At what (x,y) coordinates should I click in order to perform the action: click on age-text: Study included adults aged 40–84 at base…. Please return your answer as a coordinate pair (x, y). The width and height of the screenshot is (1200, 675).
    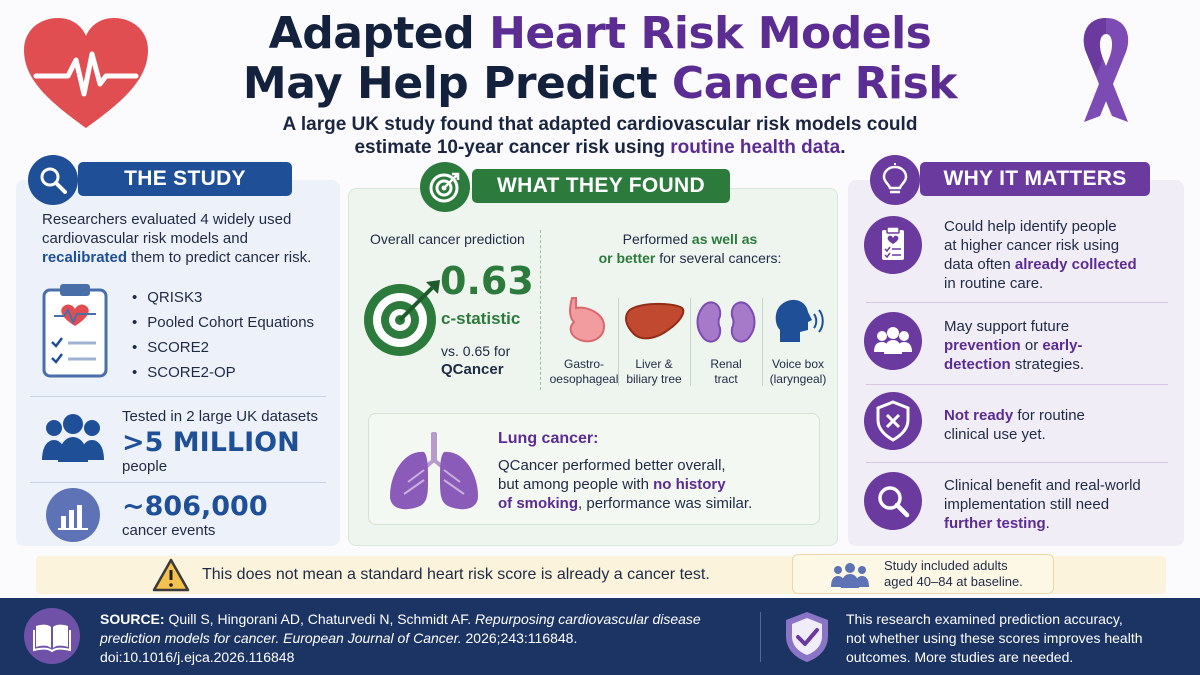
    Looking at the image, I should click on (953, 573).